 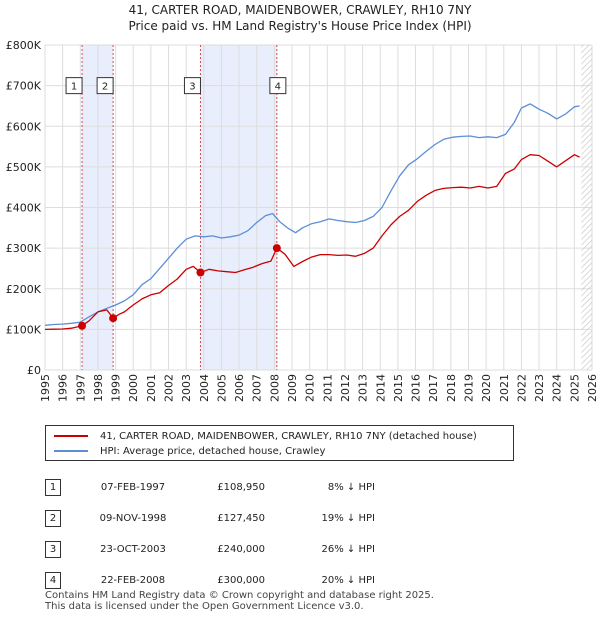 I want to click on transaction-hpi-relation: 8% ↓ HPI, so click(x=351, y=487).